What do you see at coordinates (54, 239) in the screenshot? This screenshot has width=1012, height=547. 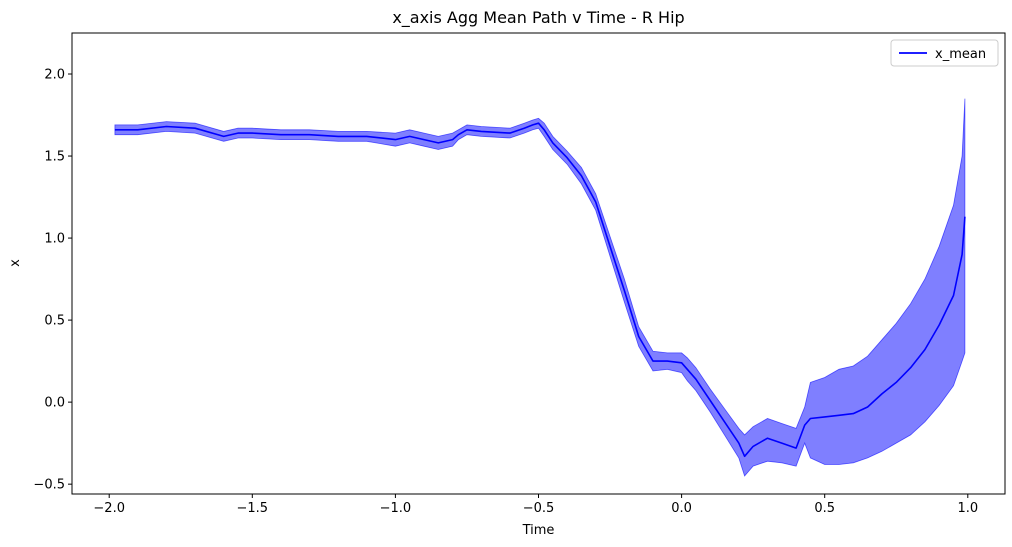 I see `y-tick-label: 1.0` at bounding box center [54, 239].